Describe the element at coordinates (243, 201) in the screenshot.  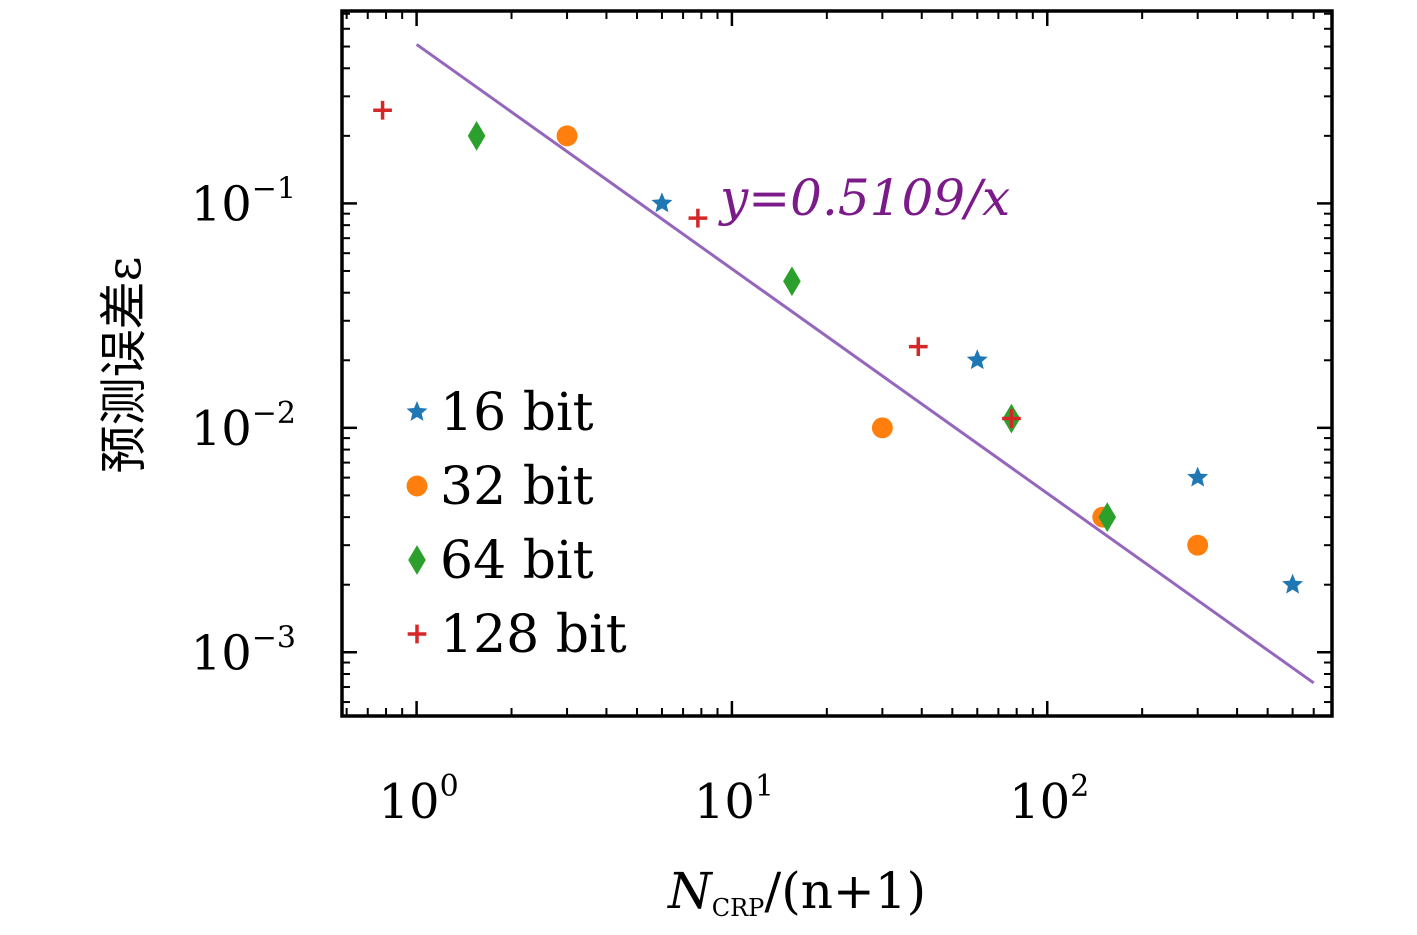
I see `y-tick-label: 10⁻¹` at that location.